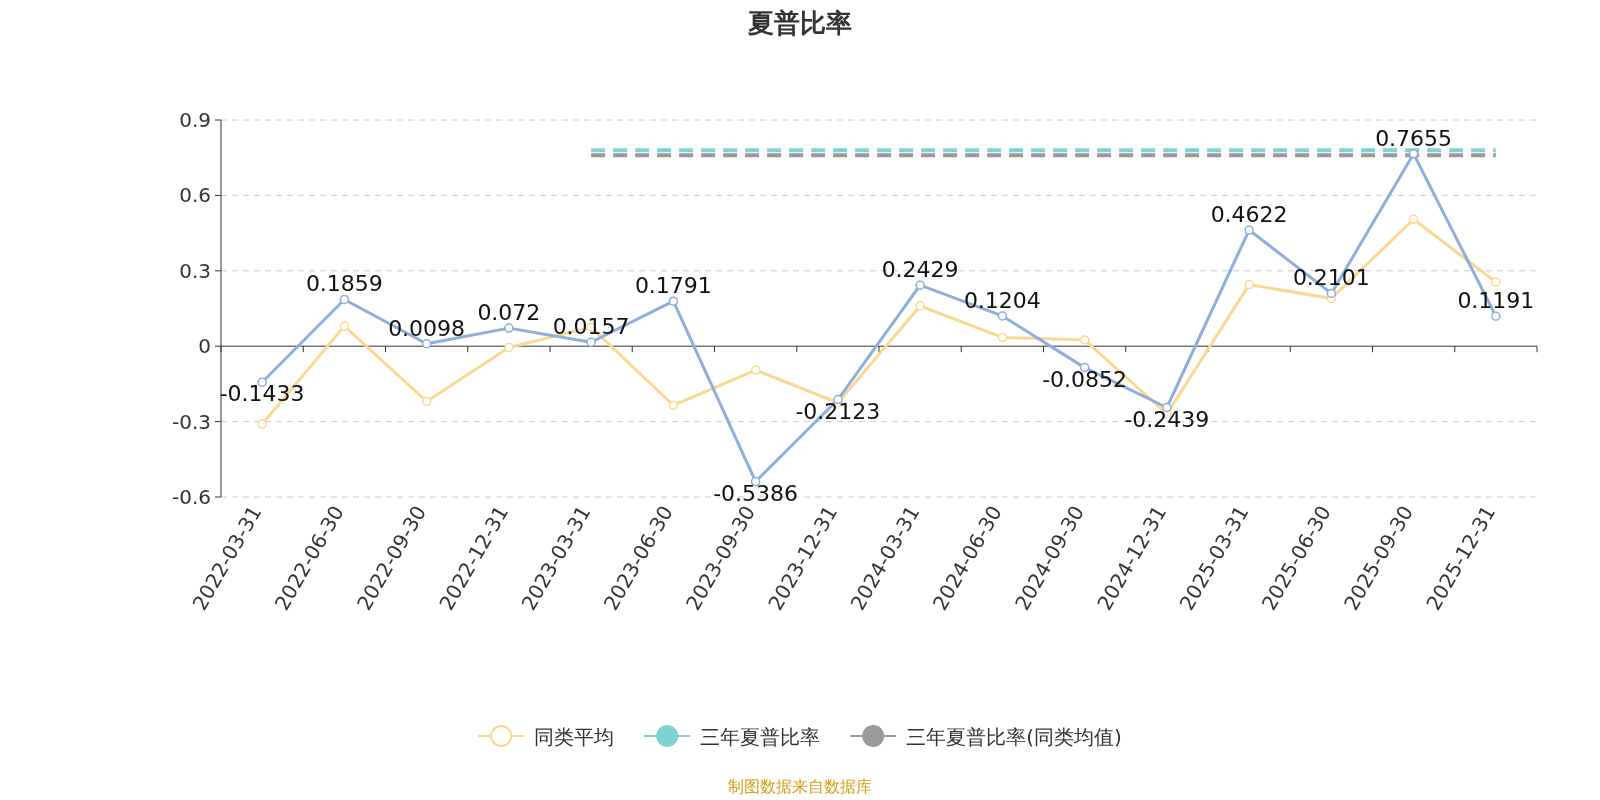  What do you see at coordinates (591, 327) in the screenshot?
I see `data-label: 0.0157` at bounding box center [591, 327].